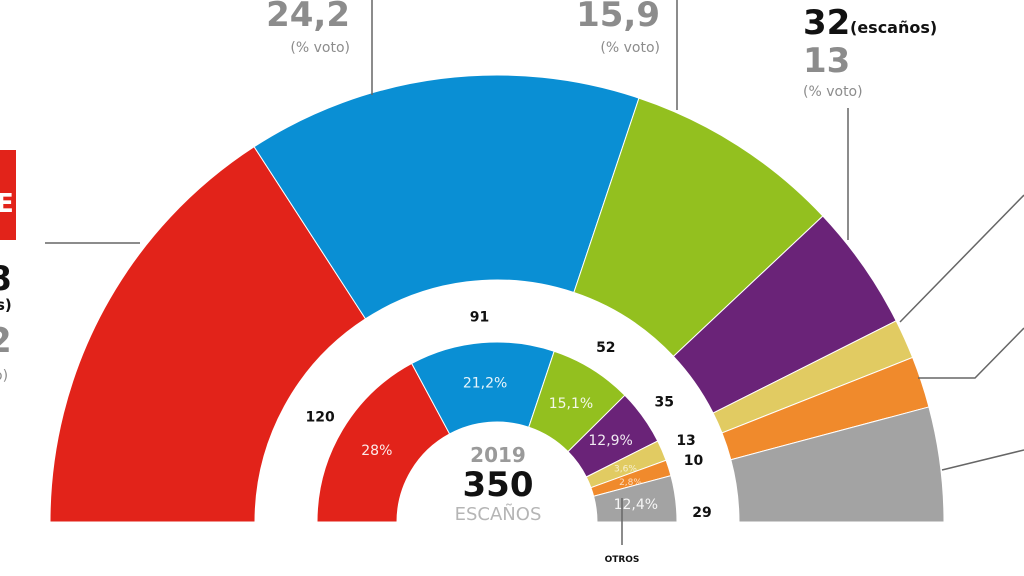  Describe the element at coordinates (893, 27) in the screenshot. I see `purple-seats-unit: (escaños)` at that location.